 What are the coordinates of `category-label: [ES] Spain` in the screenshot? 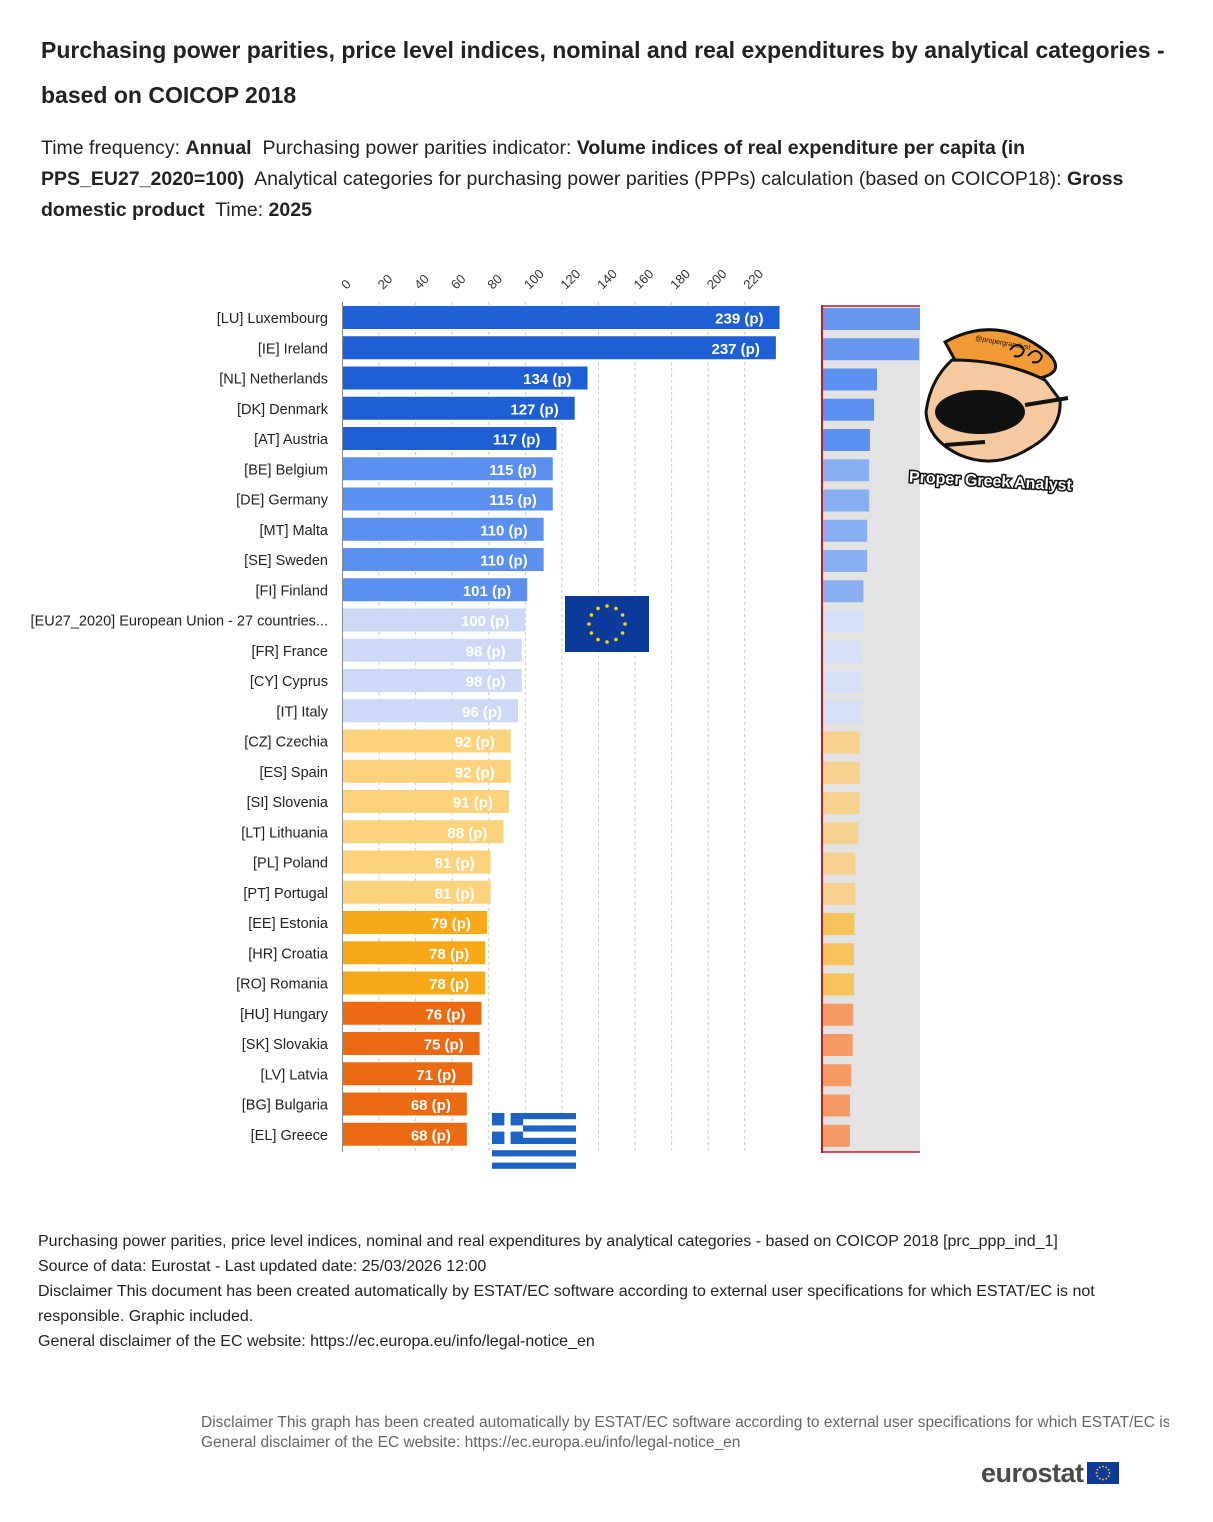 It's located at (293, 773).